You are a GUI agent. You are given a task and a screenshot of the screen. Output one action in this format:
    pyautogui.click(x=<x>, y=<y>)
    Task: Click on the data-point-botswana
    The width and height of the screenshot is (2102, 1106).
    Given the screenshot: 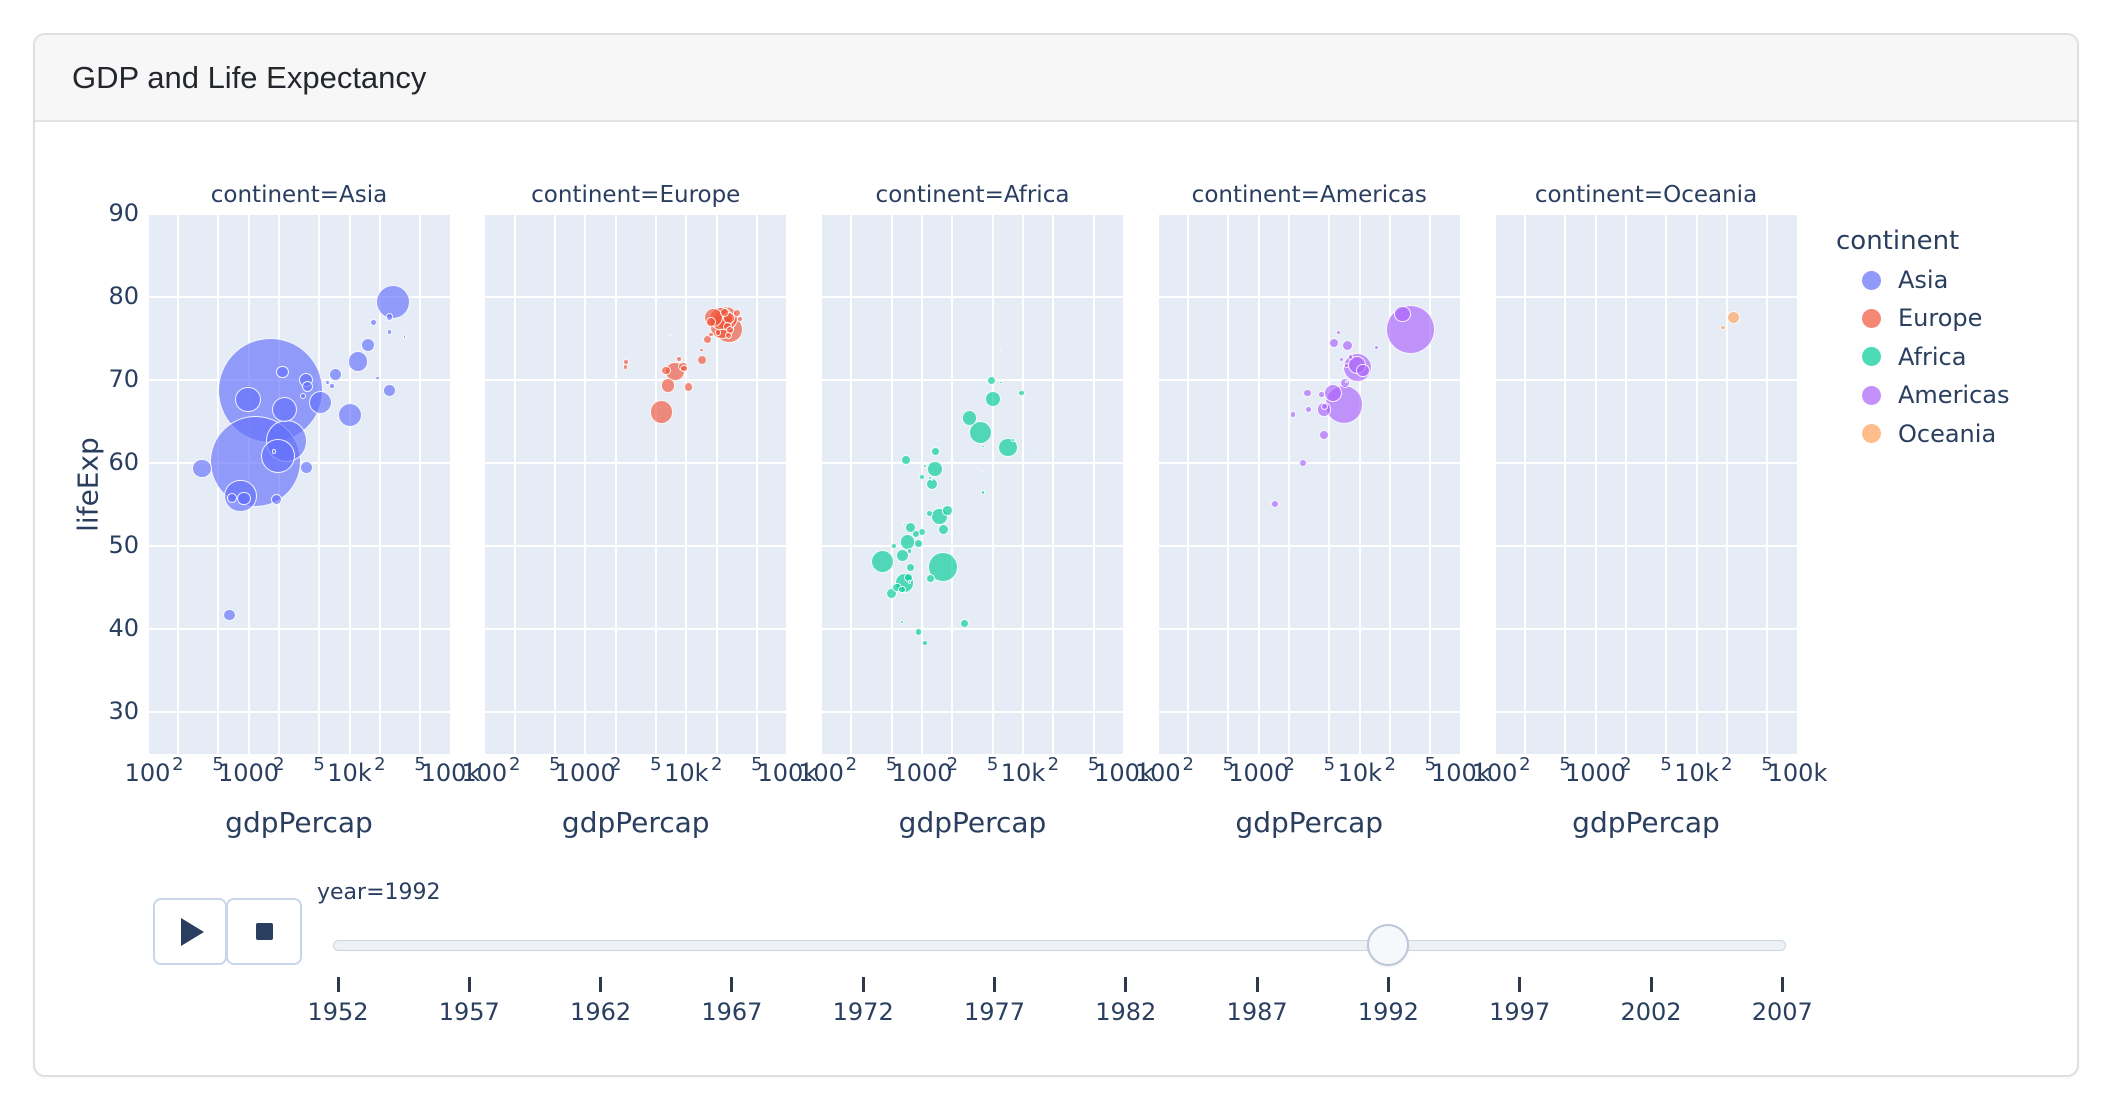 What is the action you would take?
    pyautogui.click(x=1013, y=440)
    